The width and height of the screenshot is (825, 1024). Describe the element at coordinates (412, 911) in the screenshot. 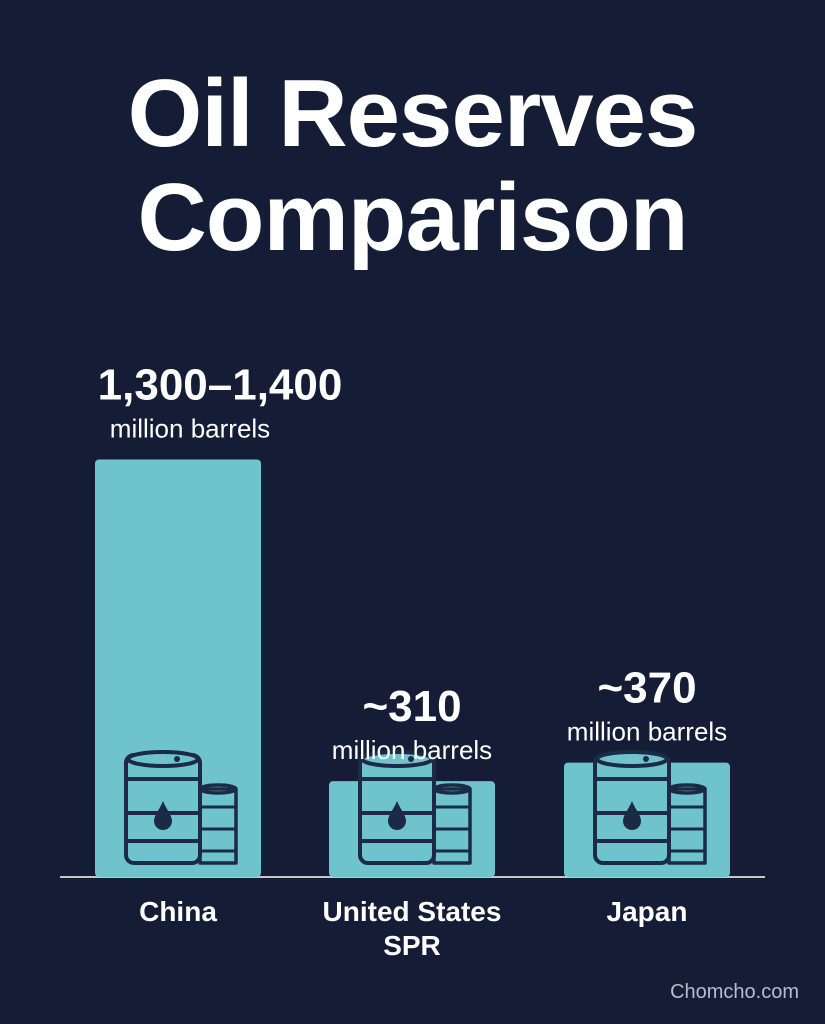

I see `category-label: United States` at that location.